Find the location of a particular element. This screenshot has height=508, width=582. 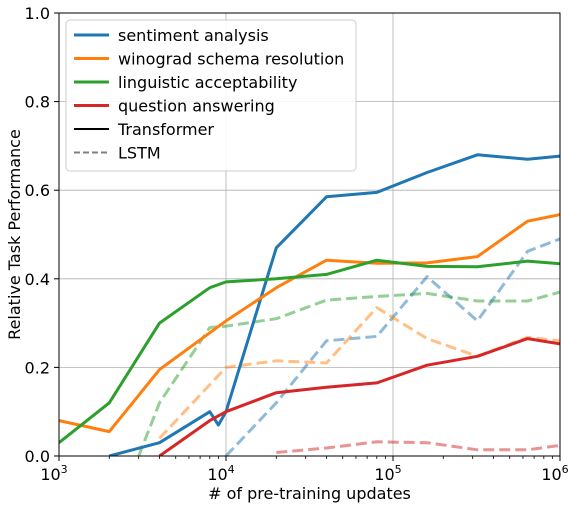

legend-label: linguistic acceptability is located at coordinates (207, 82).